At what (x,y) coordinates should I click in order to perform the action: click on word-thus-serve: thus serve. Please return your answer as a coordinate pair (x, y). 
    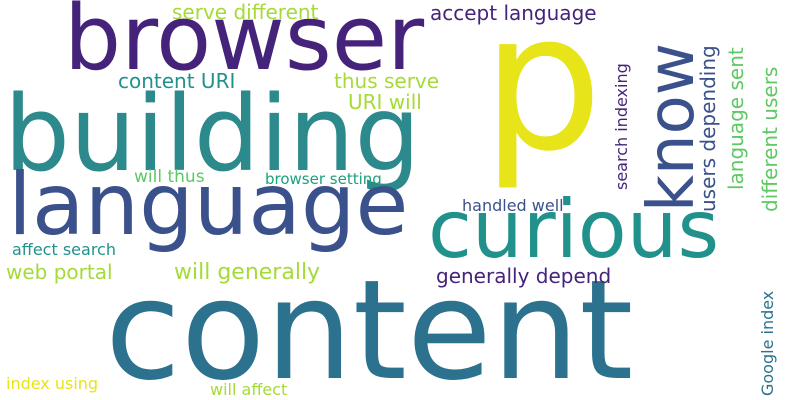
    Looking at the image, I should click on (386, 81).